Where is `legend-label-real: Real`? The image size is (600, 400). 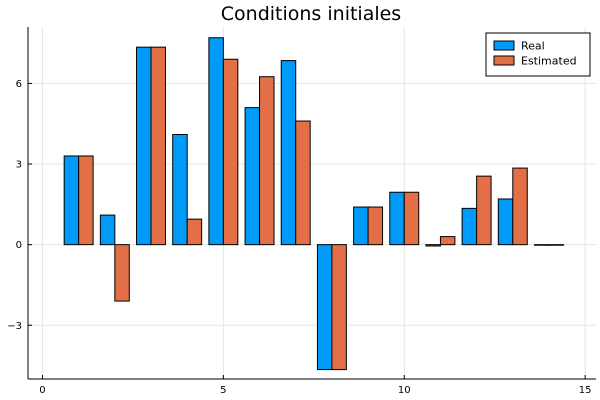 legend-label-real: Real is located at coordinates (533, 46).